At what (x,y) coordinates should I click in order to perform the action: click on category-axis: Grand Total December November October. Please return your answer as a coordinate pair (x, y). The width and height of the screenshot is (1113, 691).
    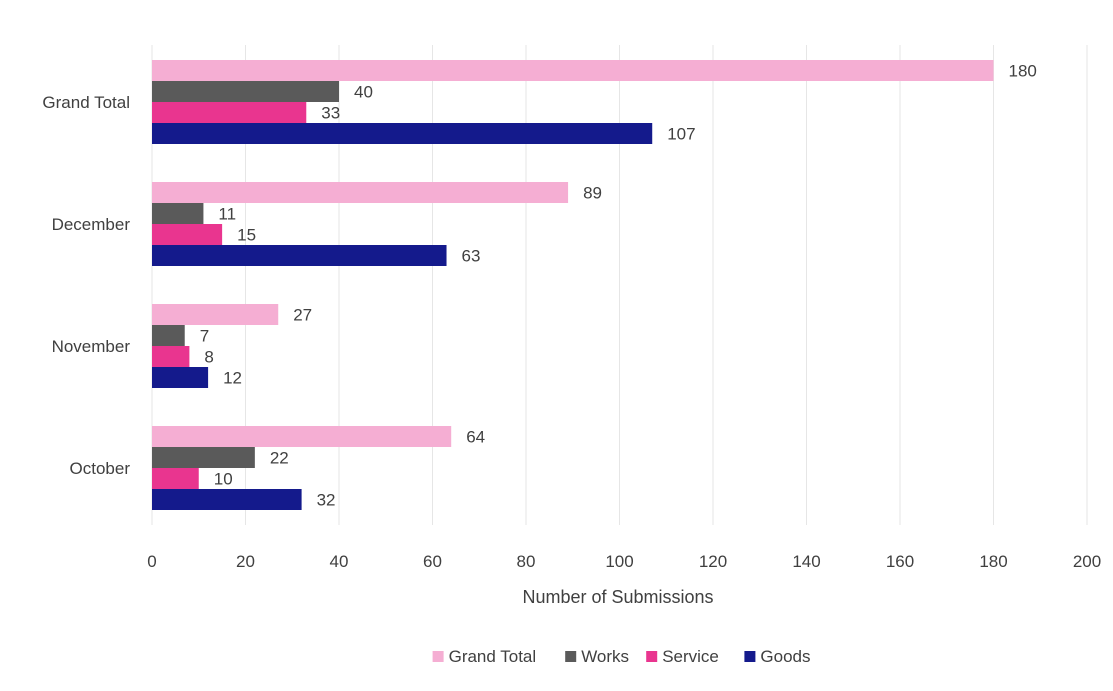
    Looking at the image, I should click on (86, 285).